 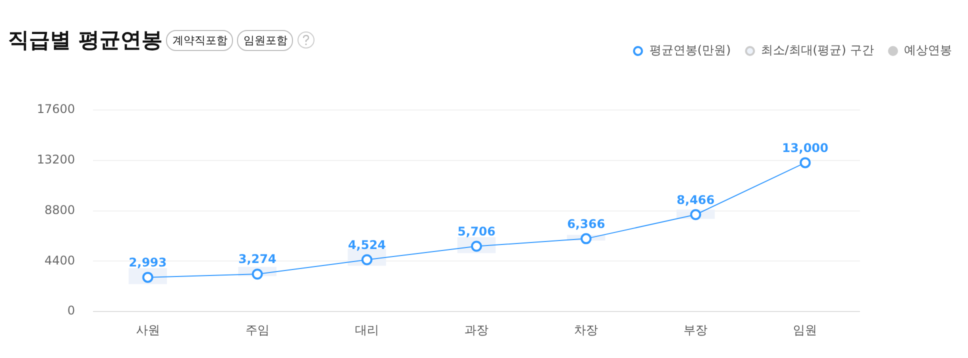 I want to click on x-tick-label: 사원, so click(x=148, y=329).